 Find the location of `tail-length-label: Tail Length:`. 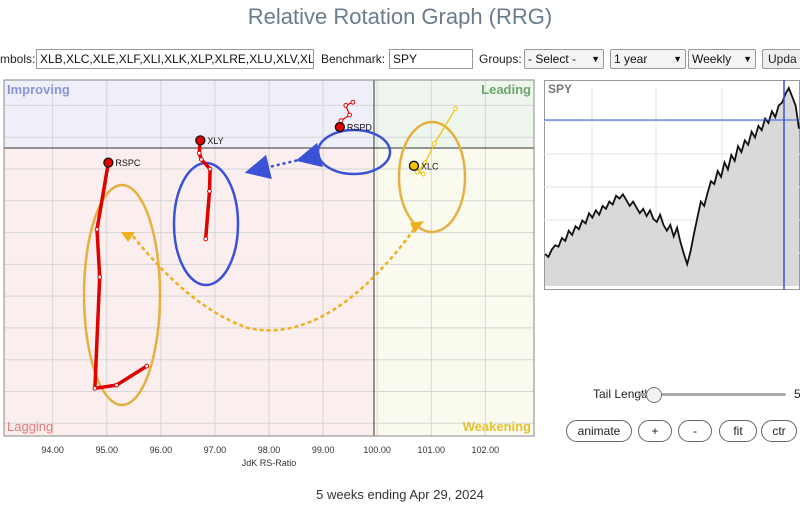

tail-length-label: Tail Length: is located at coordinates (624, 394).